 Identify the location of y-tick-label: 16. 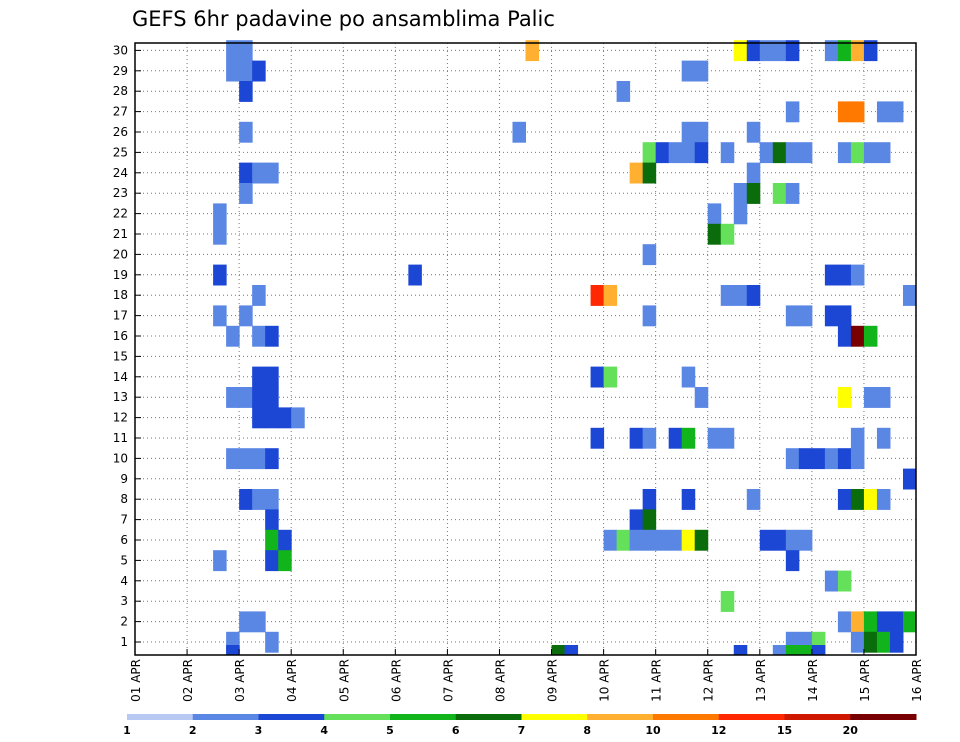
(120, 336).